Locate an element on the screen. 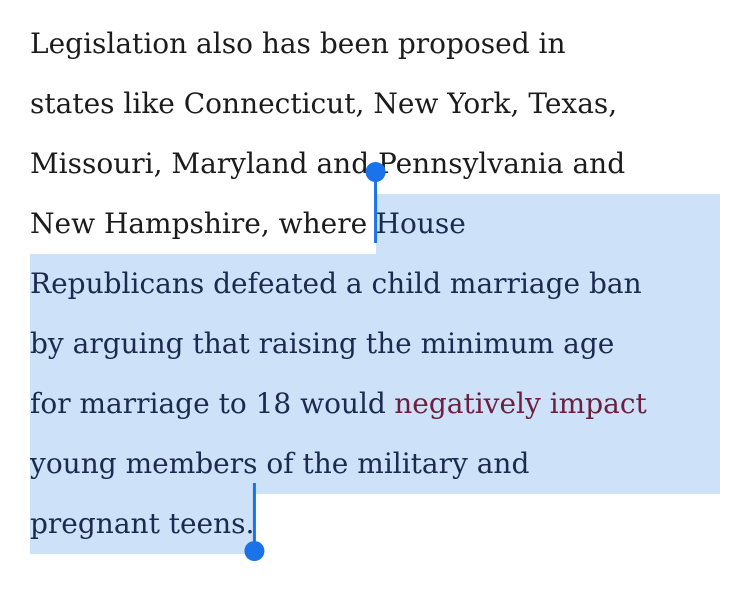 The height and width of the screenshot is (589, 750). selection-handle-start is located at coordinates (375, 172).